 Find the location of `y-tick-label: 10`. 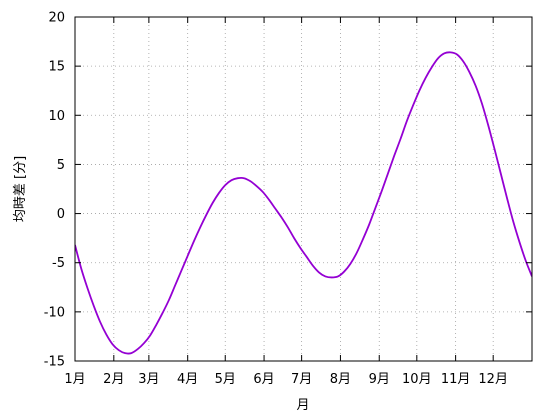

y-tick-label: 10 is located at coordinates (56, 116).